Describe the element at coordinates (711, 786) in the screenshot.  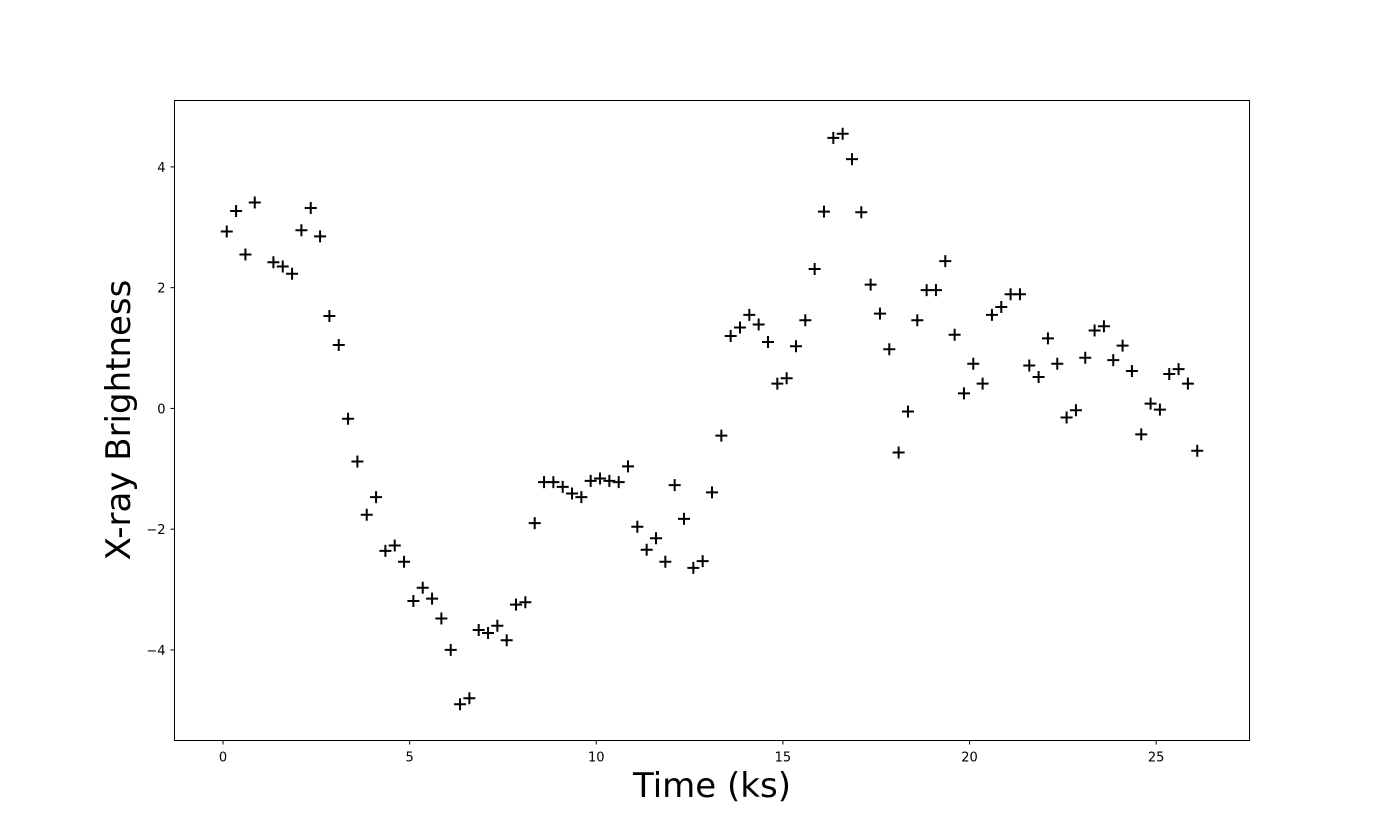
I see `x-axis-label: Time (ks)` at that location.